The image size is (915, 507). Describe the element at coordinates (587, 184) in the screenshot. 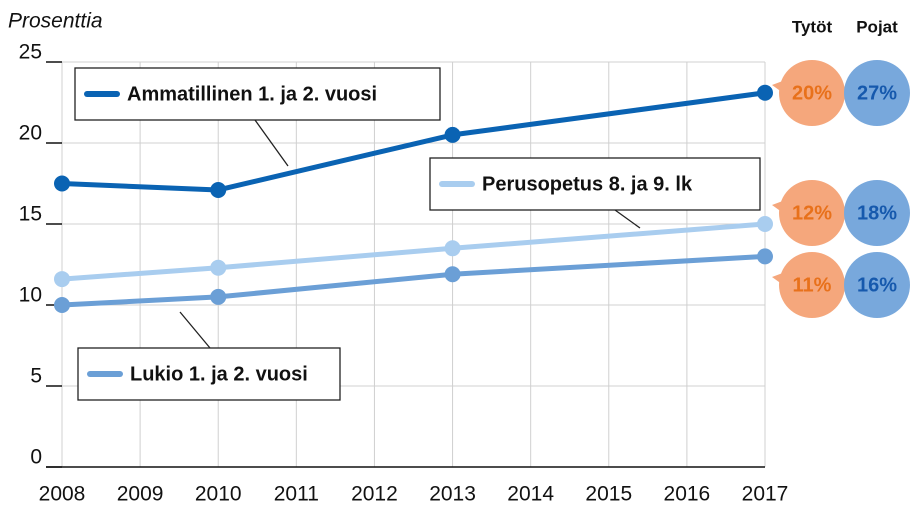

I see `legend-label: Perusopetus 8. ja 9. lk` at that location.